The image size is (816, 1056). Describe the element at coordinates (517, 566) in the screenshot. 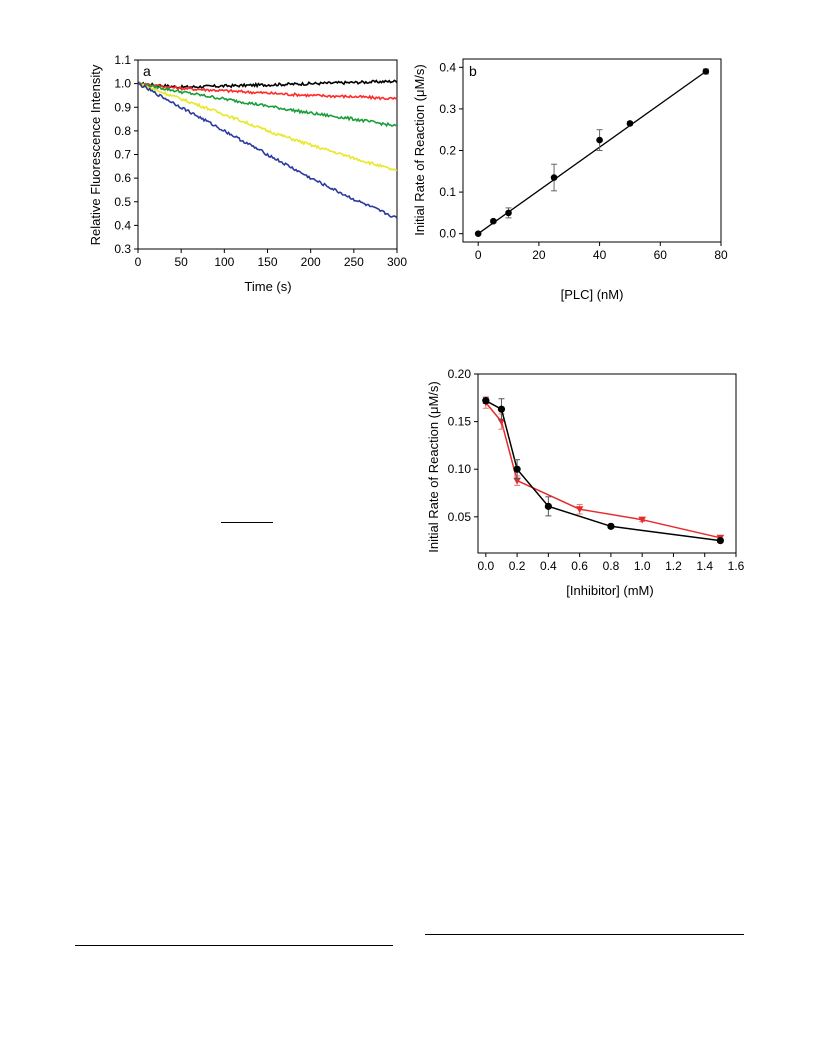

I see `x-tick-label: 0.2` at that location.